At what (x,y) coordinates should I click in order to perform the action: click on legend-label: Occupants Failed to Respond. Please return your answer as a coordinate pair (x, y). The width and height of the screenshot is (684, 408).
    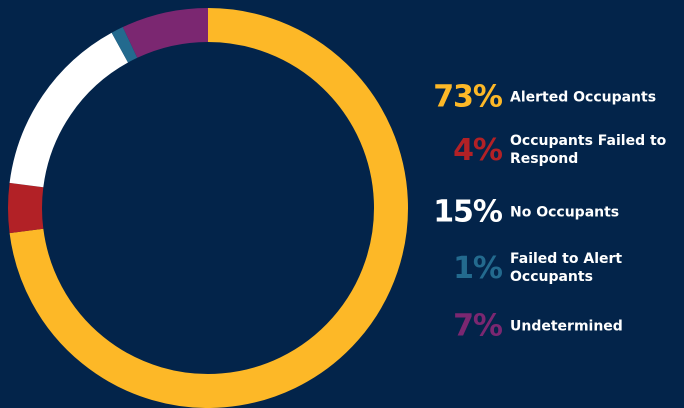
    Looking at the image, I should click on (588, 150).